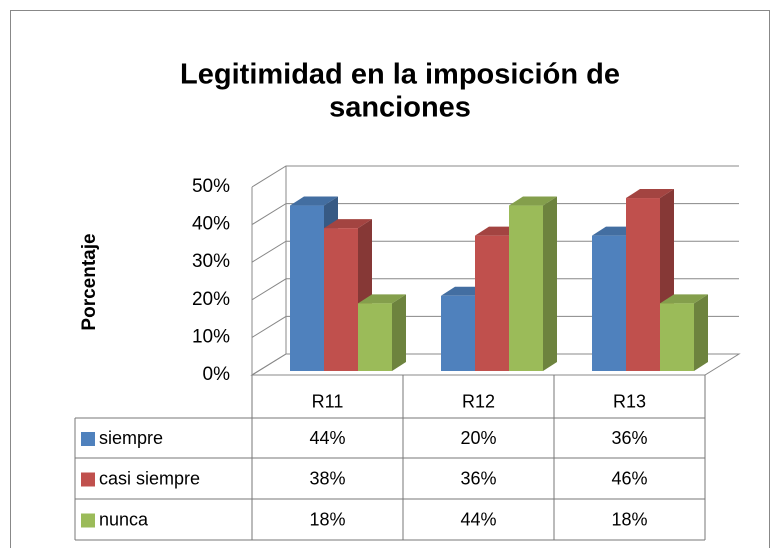  What do you see at coordinates (211, 261) in the screenshot?
I see `y-tick-label: 30%` at bounding box center [211, 261].